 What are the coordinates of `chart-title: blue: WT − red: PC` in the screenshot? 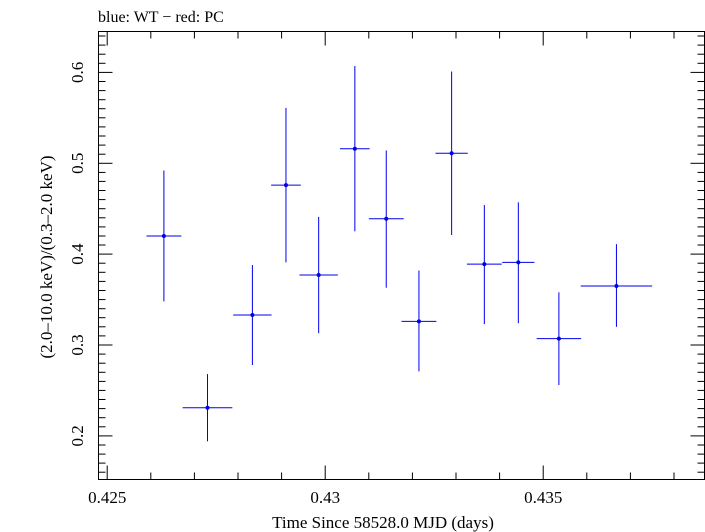 It's located at (161, 17).